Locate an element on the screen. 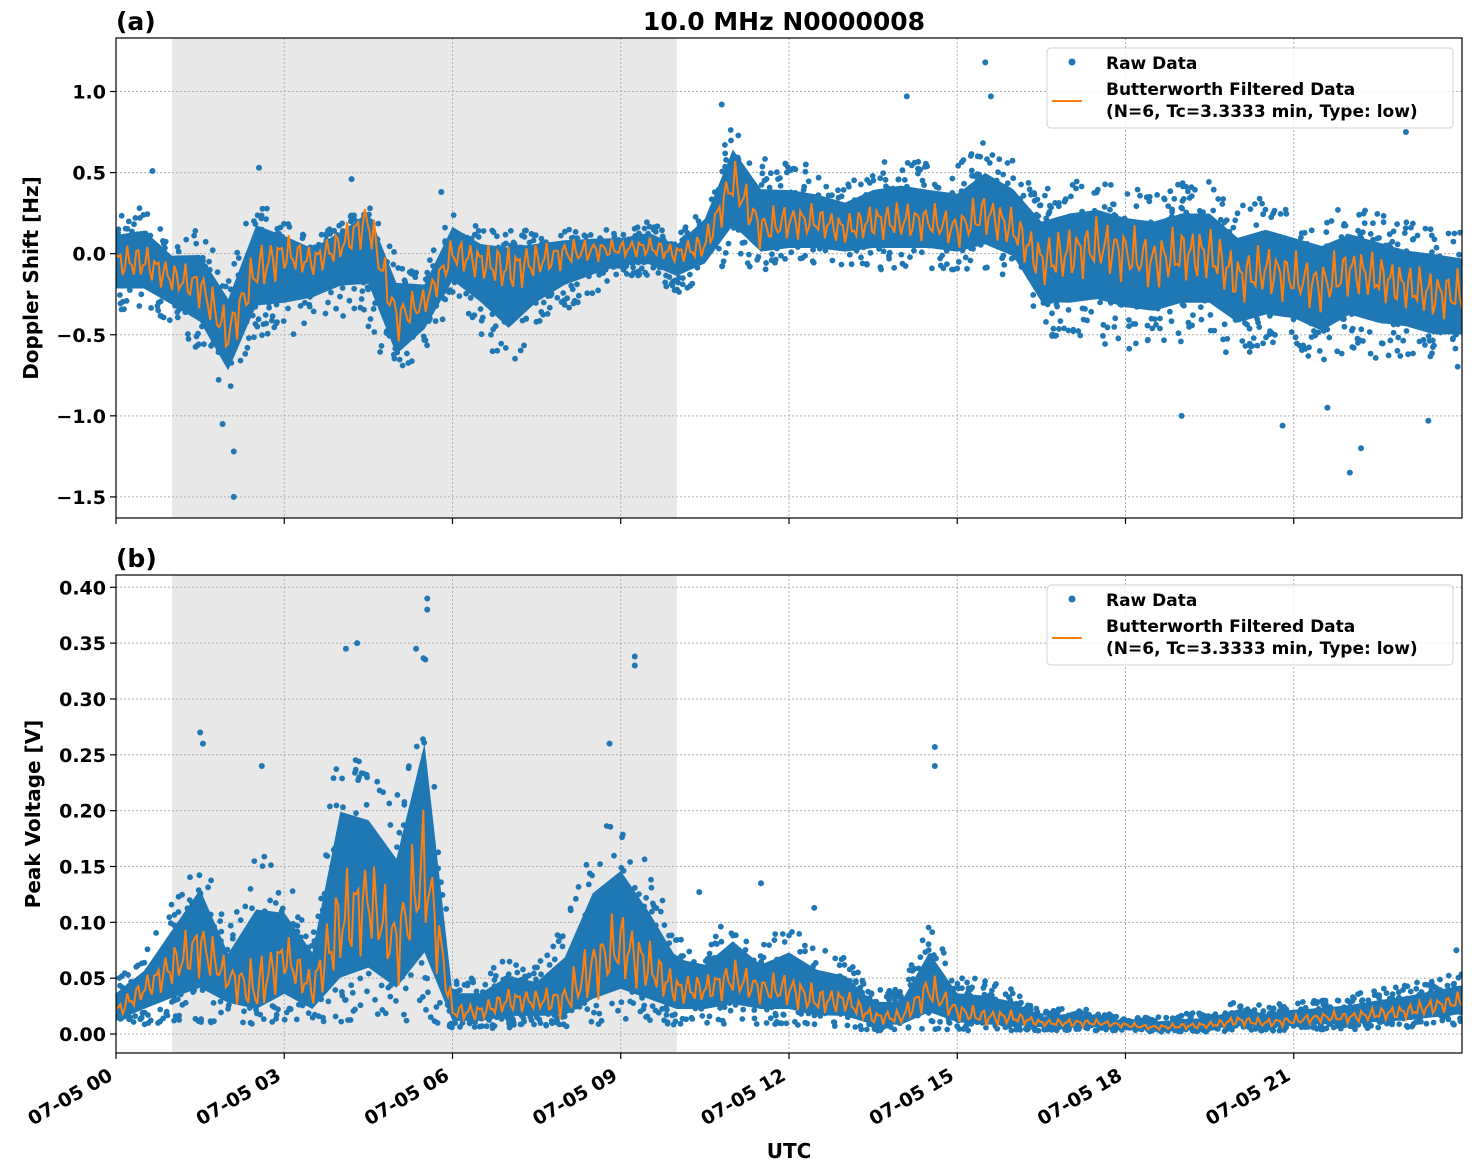  y-tick-label: 0.00 is located at coordinates (82, 1035).